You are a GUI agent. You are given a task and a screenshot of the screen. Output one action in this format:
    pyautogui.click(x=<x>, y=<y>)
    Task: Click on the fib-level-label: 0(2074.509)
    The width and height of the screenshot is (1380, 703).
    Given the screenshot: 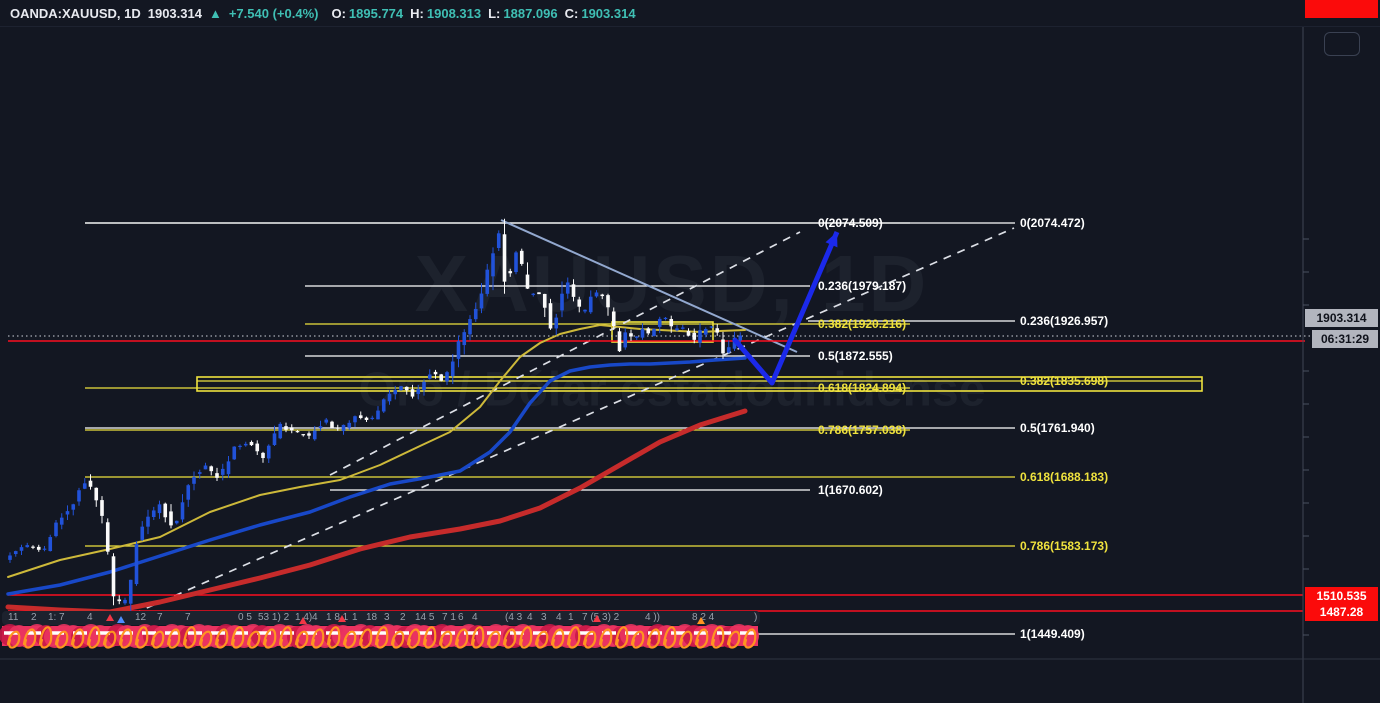 What is the action you would take?
    pyautogui.click(x=850, y=223)
    